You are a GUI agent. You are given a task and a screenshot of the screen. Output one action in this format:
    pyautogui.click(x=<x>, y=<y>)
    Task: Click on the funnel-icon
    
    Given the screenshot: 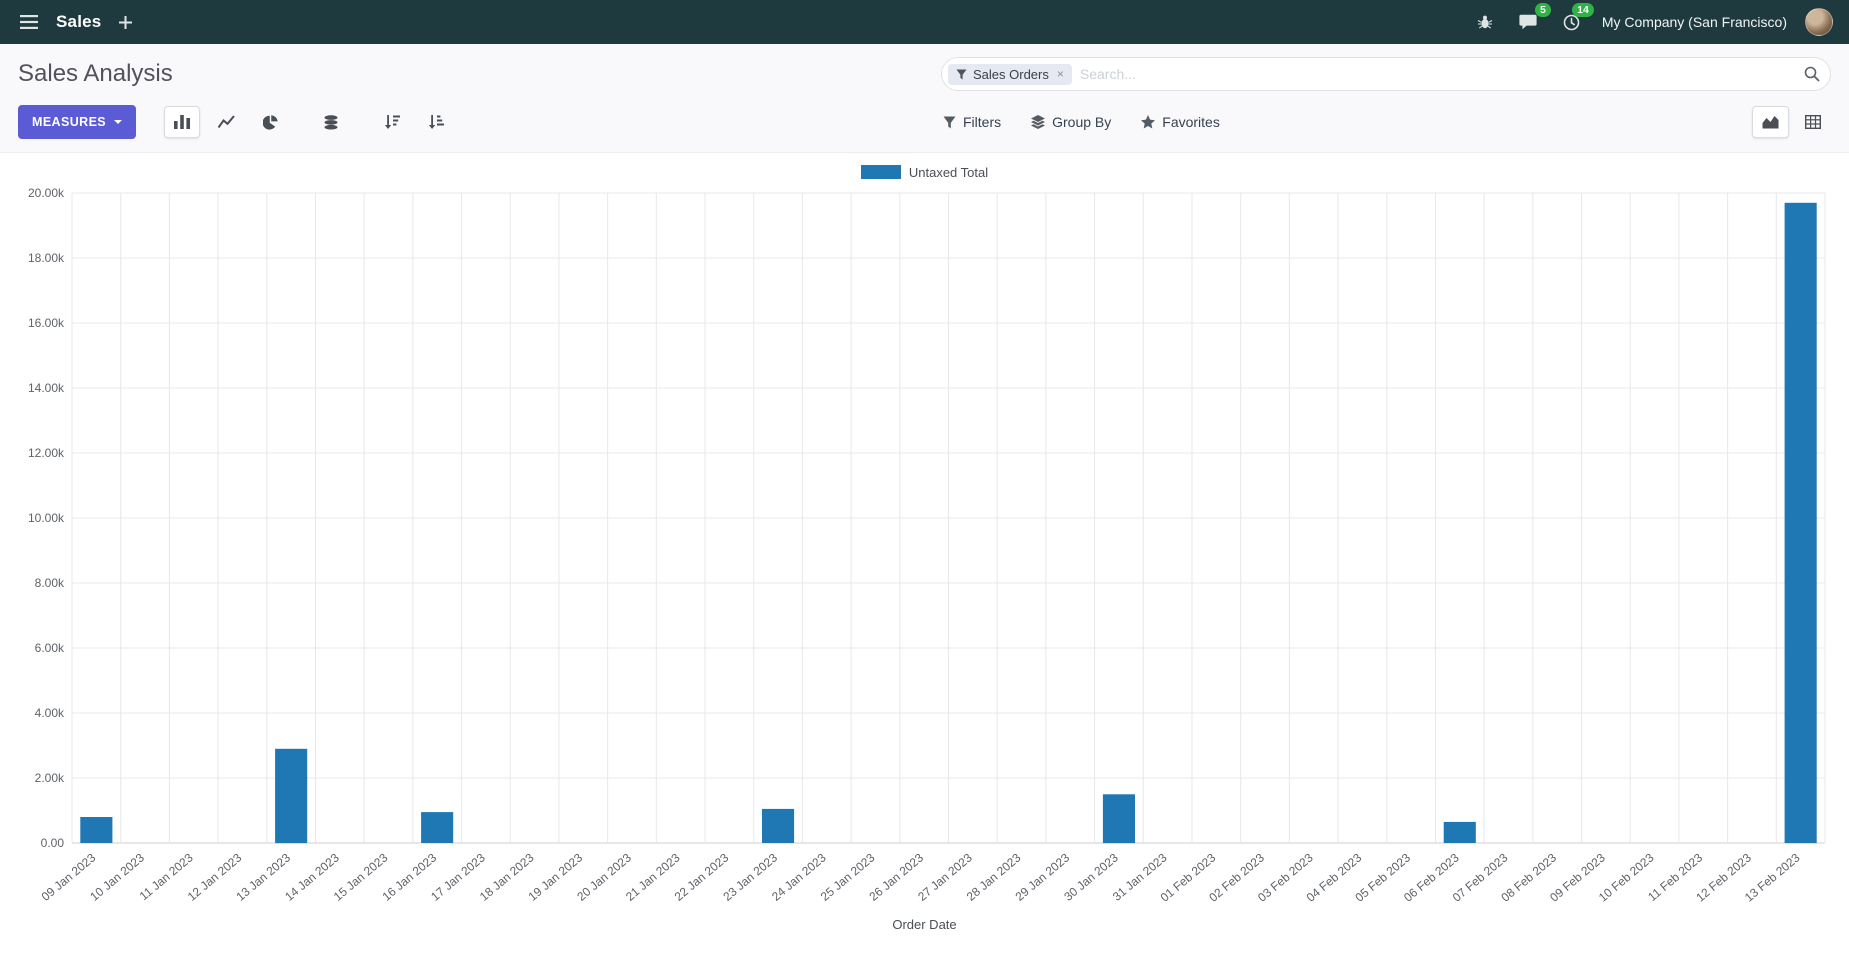 What is the action you would take?
    pyautogui.click(x=949, y=122)
    